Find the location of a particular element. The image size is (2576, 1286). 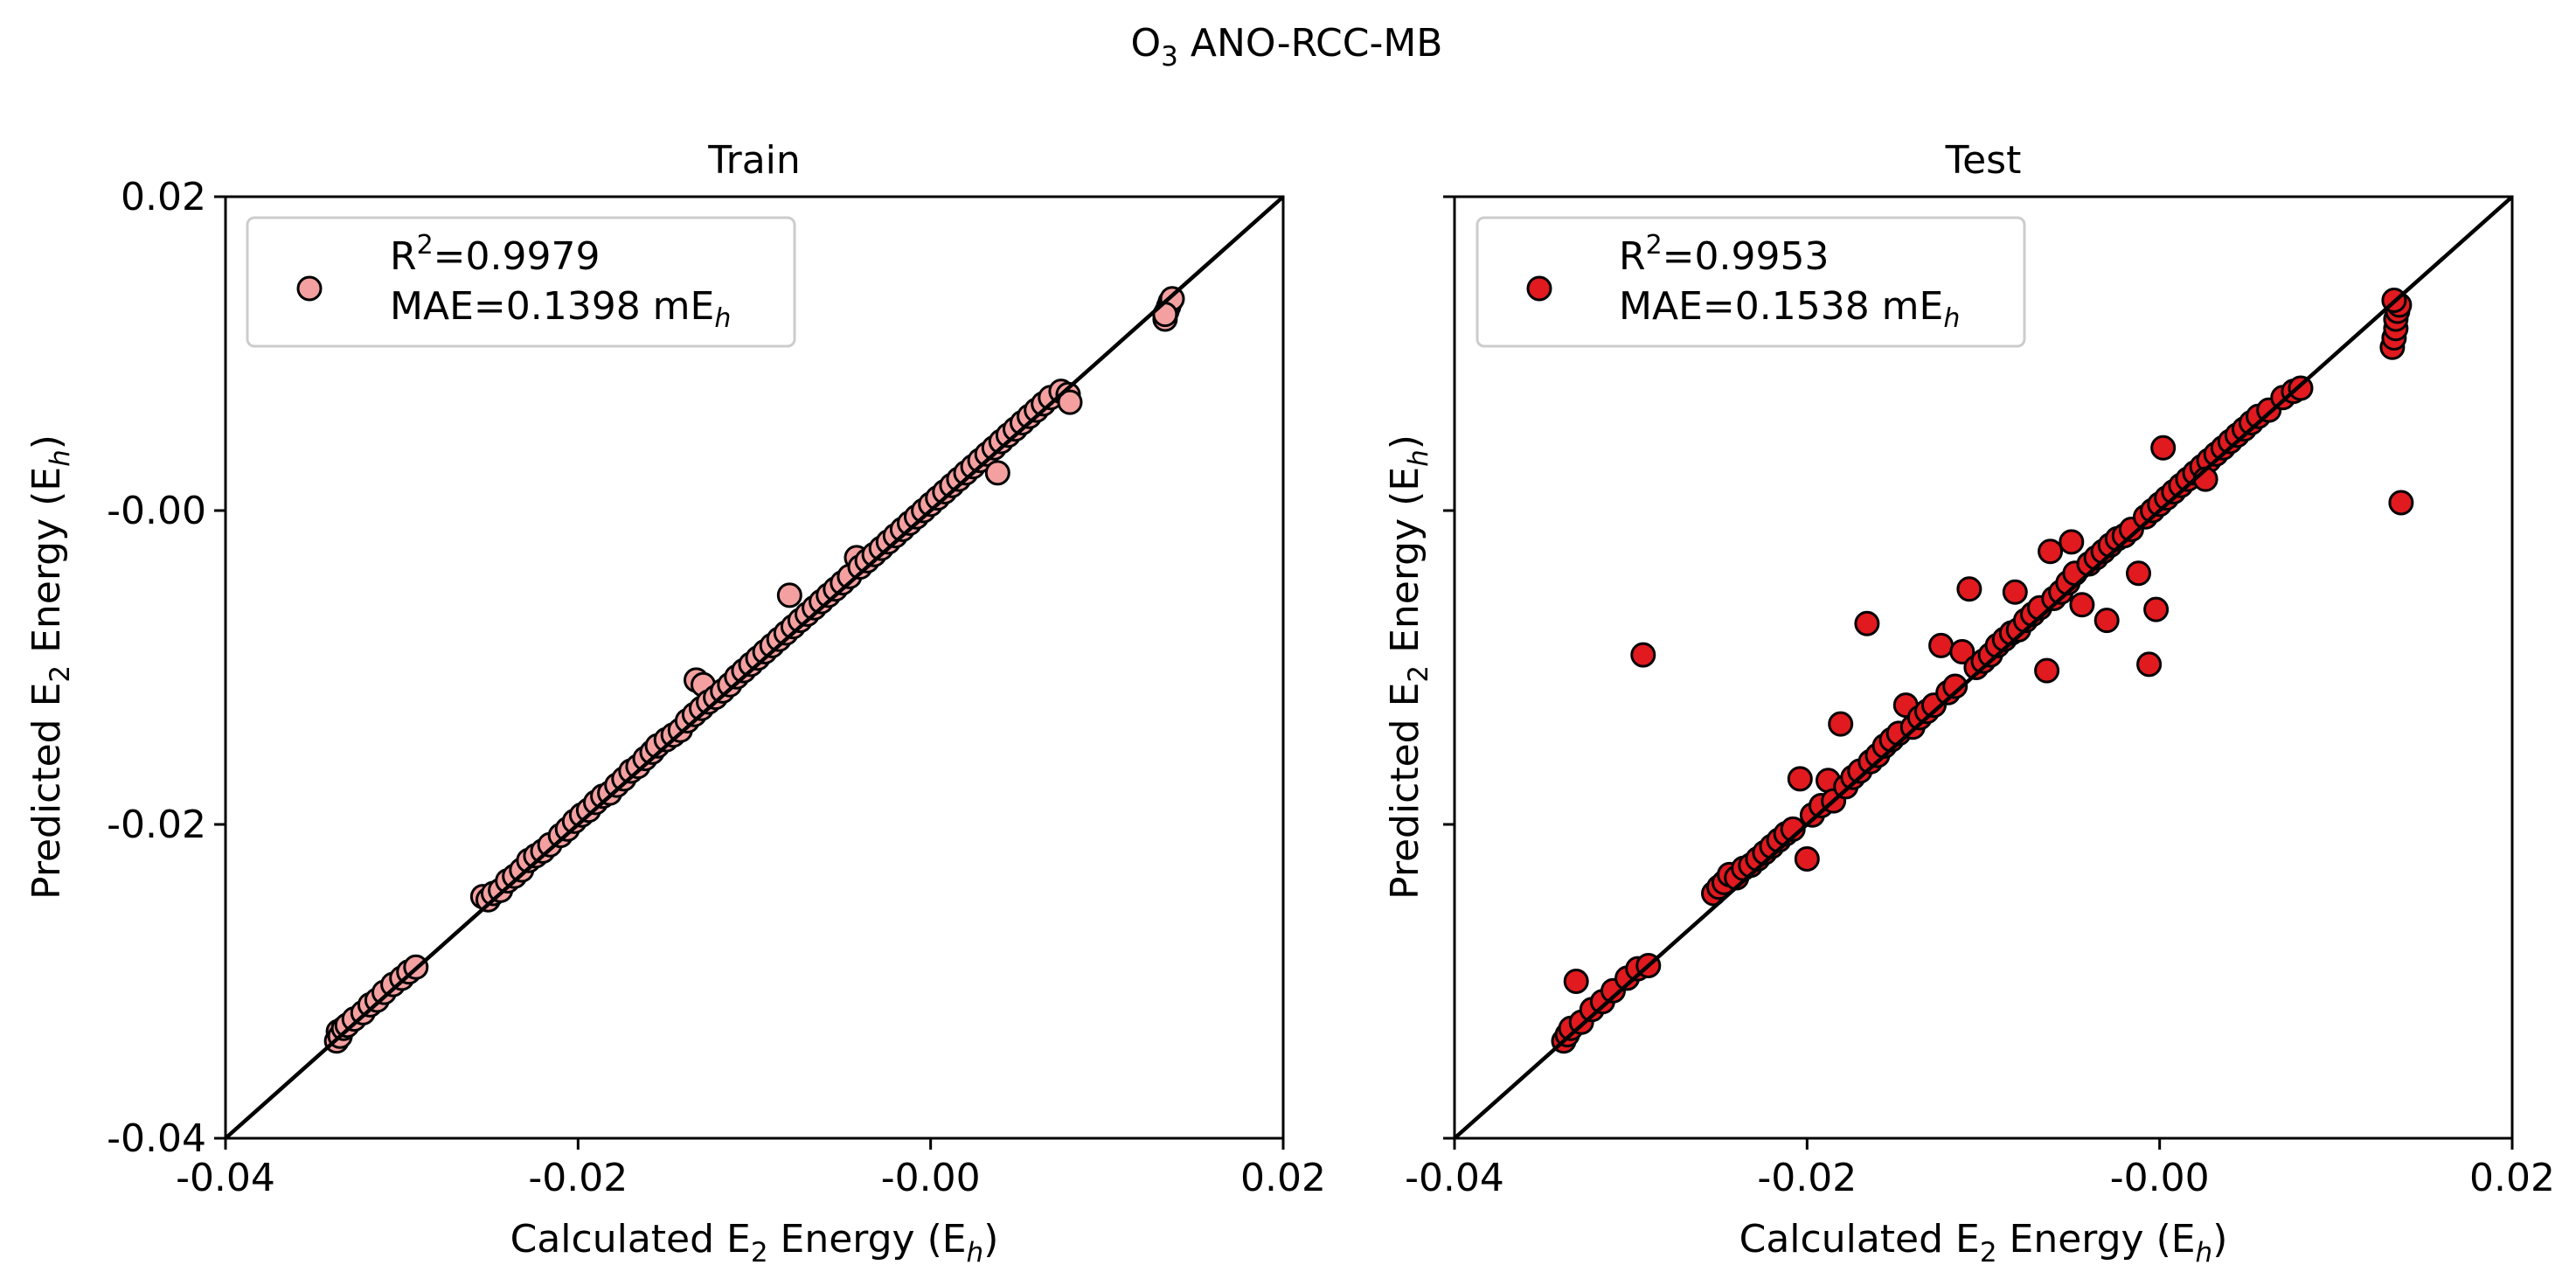

train-x-tick-label: -0.02 is located at coordinates (578, 1178).